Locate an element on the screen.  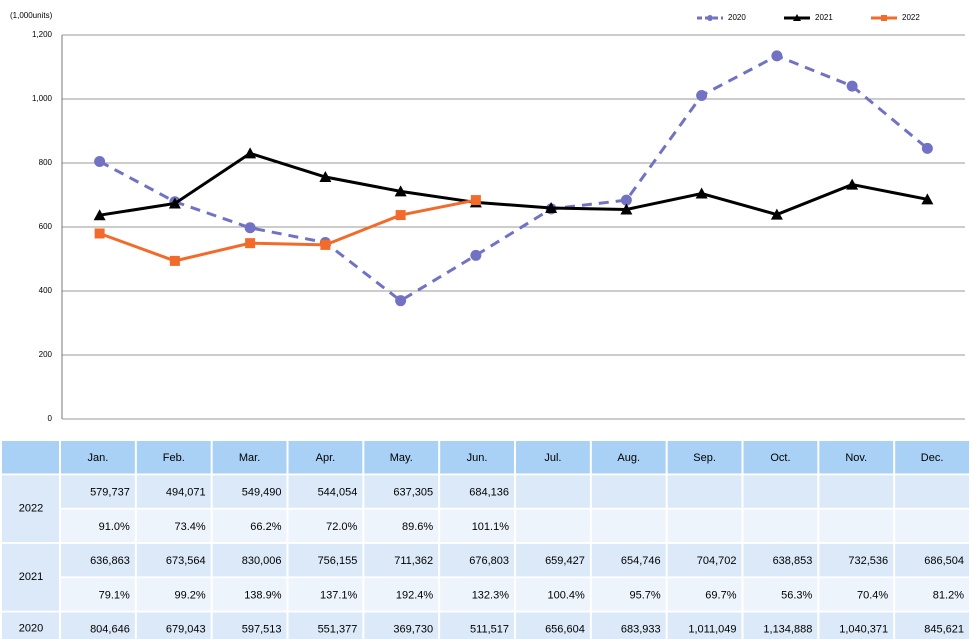
header-text: Feb. is located at coordinates (174, 458).